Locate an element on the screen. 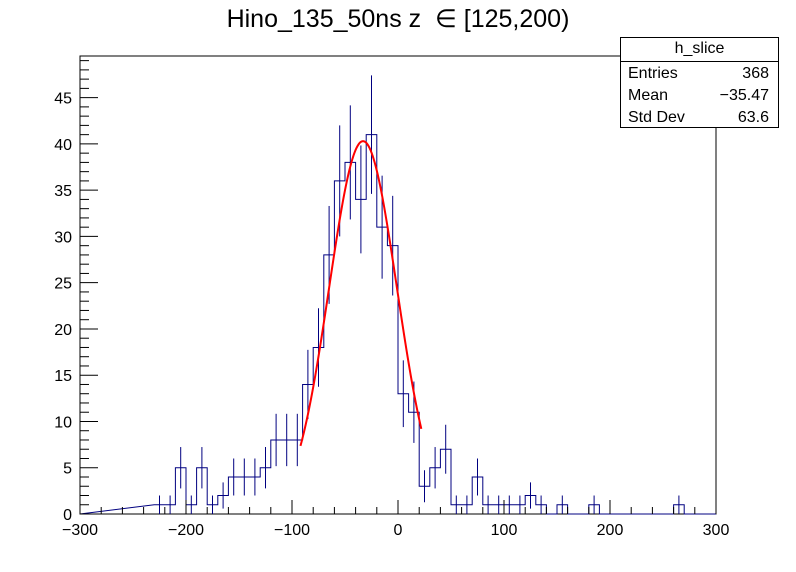 This screenshot has width=796, height=572. x-tick-label: −200 is located at coordinates (186, 530).